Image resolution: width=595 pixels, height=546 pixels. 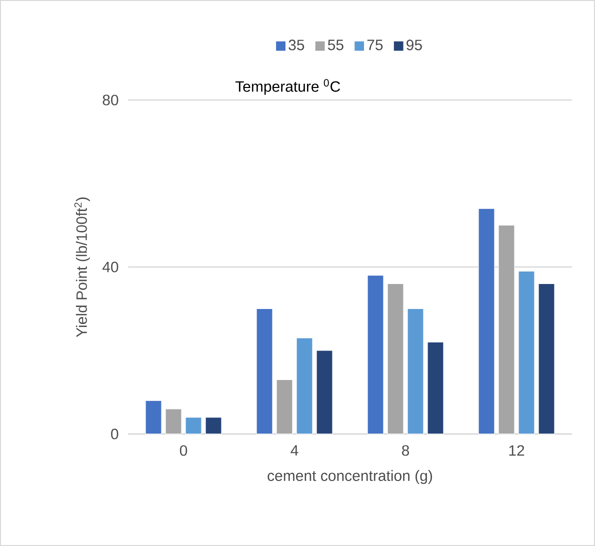 What do you see at coordinates (114, 434) in the screenshot?
I see `y-tick-label: 0` at bounding box center [114, 434].